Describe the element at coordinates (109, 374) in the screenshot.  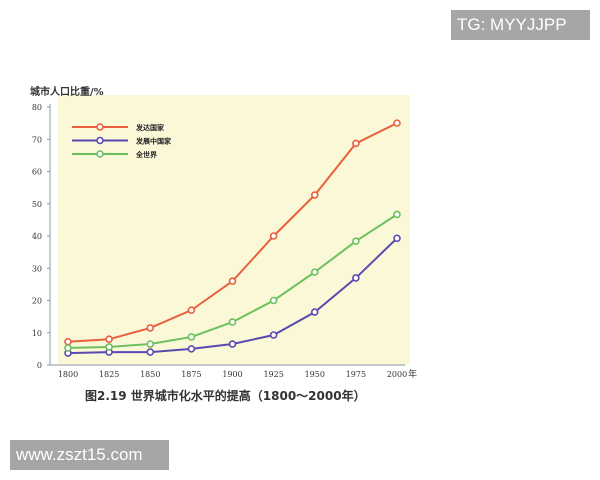
I see `x-tick-label: 1825` at that location.